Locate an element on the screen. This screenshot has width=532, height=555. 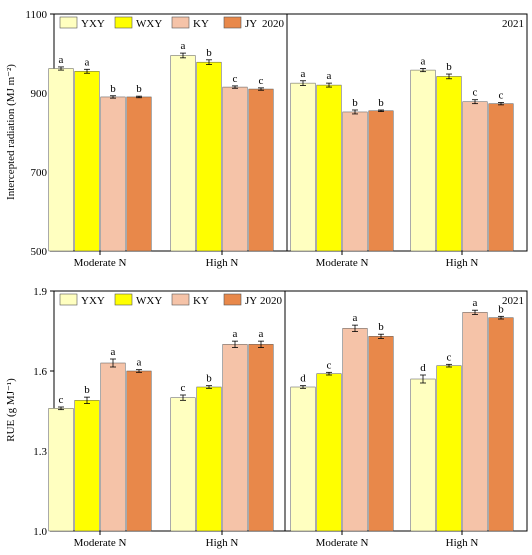
y-tick-label: 1.6 is located at coordinates (40, 372).